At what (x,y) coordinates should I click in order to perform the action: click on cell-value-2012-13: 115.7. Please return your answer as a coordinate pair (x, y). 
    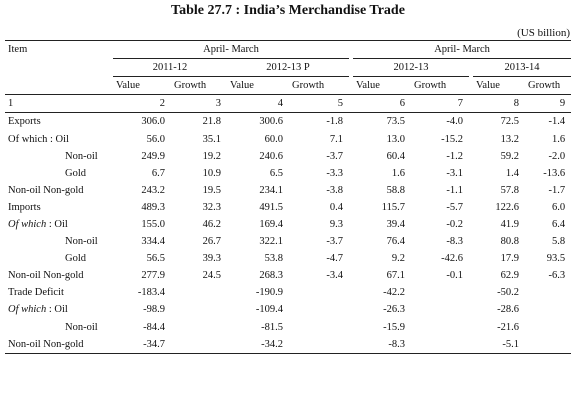
    Looking at the image, I should click on (393, 207).